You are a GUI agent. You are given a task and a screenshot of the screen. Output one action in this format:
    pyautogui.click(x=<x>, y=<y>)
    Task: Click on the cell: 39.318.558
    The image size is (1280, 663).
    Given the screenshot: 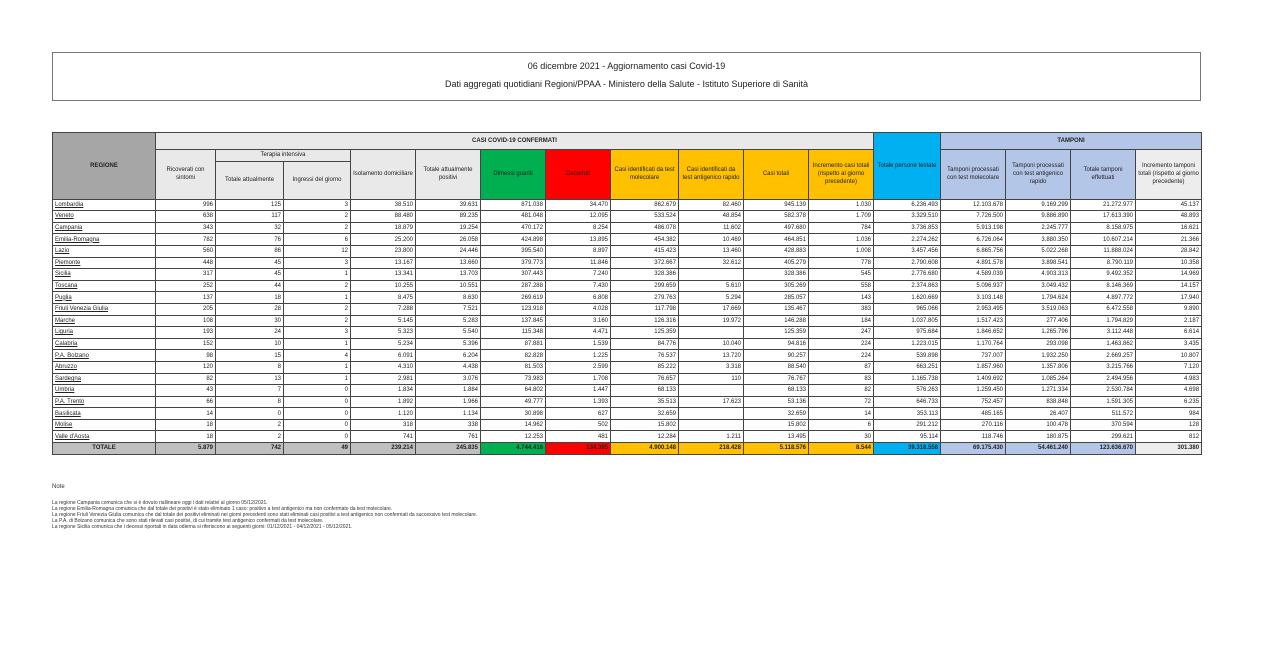 What is the action you would take?
    pyautogui.click(x=907, y=448)
    